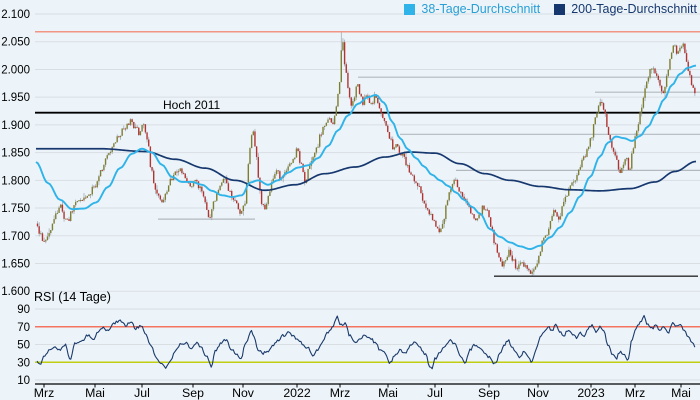 The width and height of the screenshot is (700, 400). What do you see at coordinates (23, 381) in the screenshot?
I see `rsi-y-tick-label: 10` at bounding box center [23, 381].